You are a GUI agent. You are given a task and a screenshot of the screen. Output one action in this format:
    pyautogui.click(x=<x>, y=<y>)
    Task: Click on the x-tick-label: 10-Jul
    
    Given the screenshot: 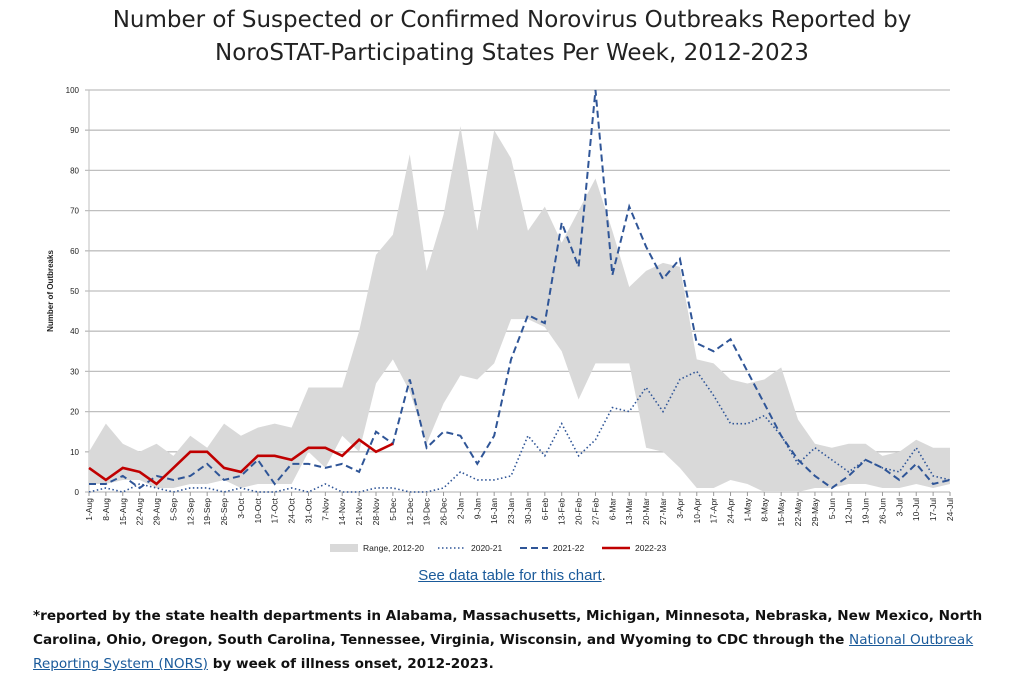 What is the action you would take?
    pyautogui.click(x=916, y=509)
    